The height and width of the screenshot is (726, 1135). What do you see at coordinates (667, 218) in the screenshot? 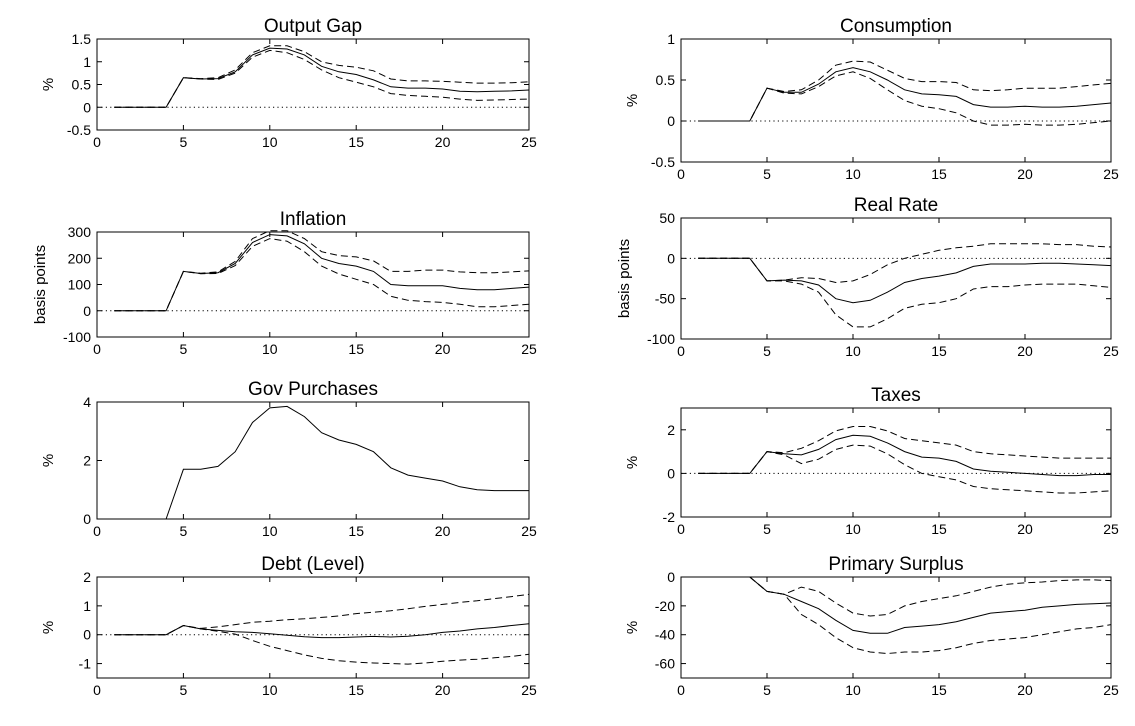
I see `y-tick-label: 50` at bounding box center [667, 218].